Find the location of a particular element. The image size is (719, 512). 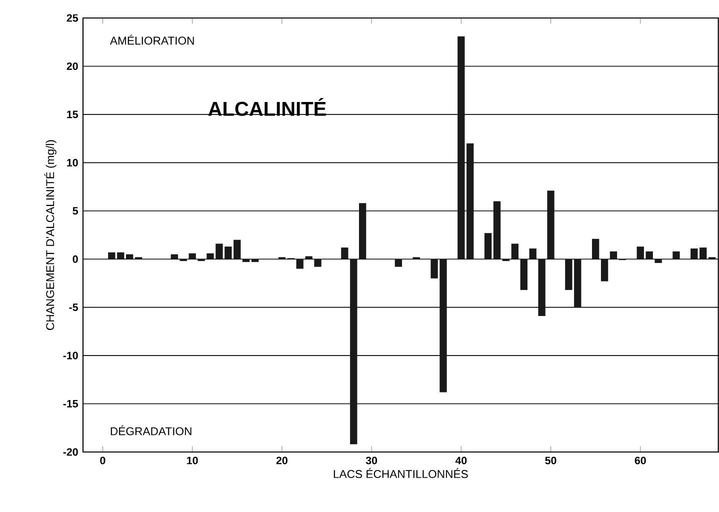

y-tick-label: -10 is located at coordinates (70, 356).